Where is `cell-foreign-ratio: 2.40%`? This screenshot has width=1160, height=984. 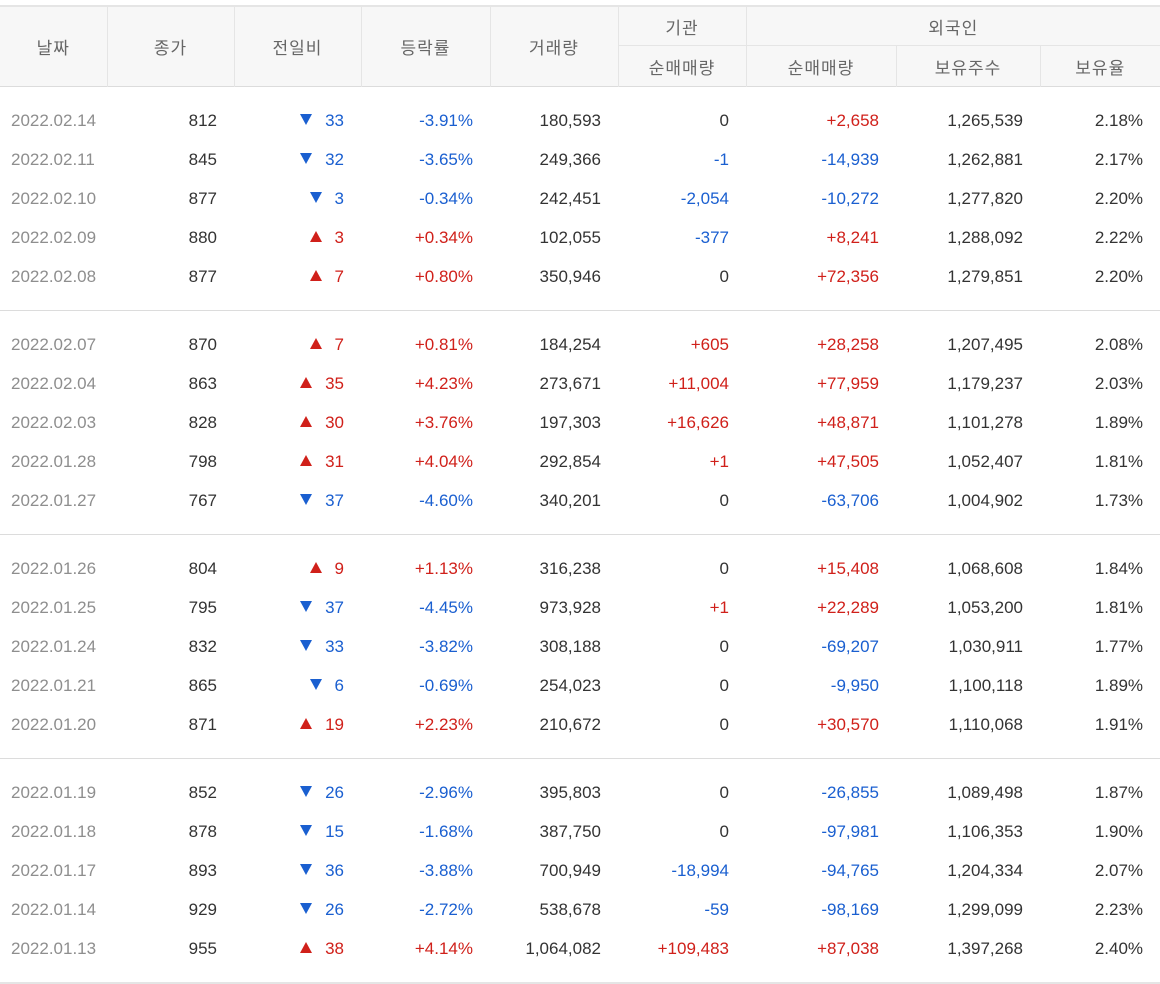
cell-foreign-ratio: 2.40% is located at coordinates (1119, 948).